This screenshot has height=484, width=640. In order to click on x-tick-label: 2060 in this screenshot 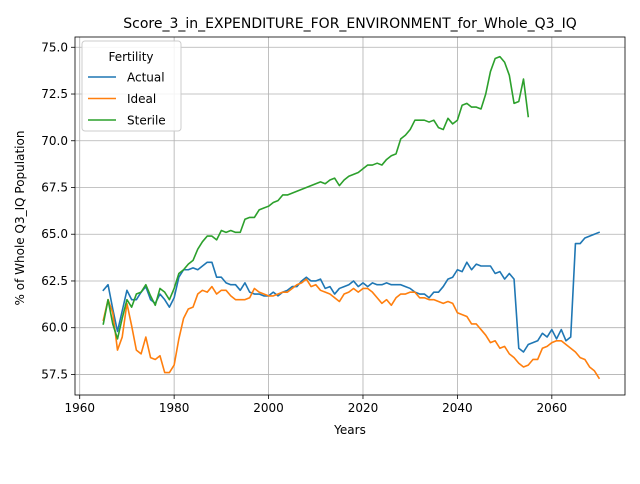, I will do `click(552, 408)`.